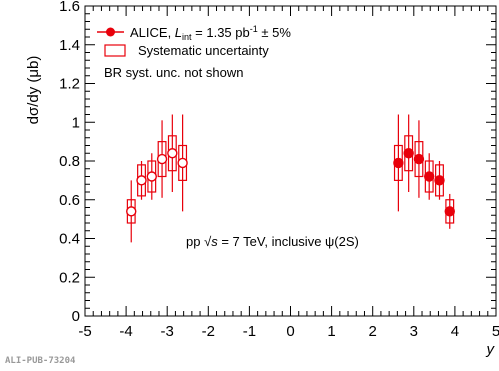 The image size is (499, 371). I want to click on y-tick-label: 0, so click(76, 316).